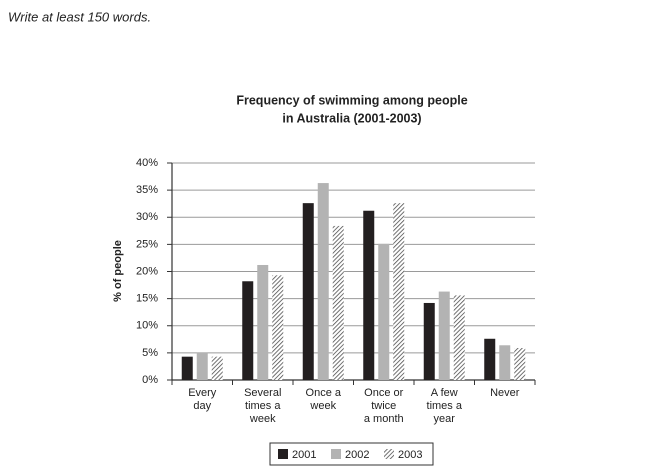 Image resolution: width=660 pixels, height=475 pixels. What do you see at coordinates (147, 190) in the screenshot?
I see `y-tick-label: 35%` at bounding box center [147, 190].